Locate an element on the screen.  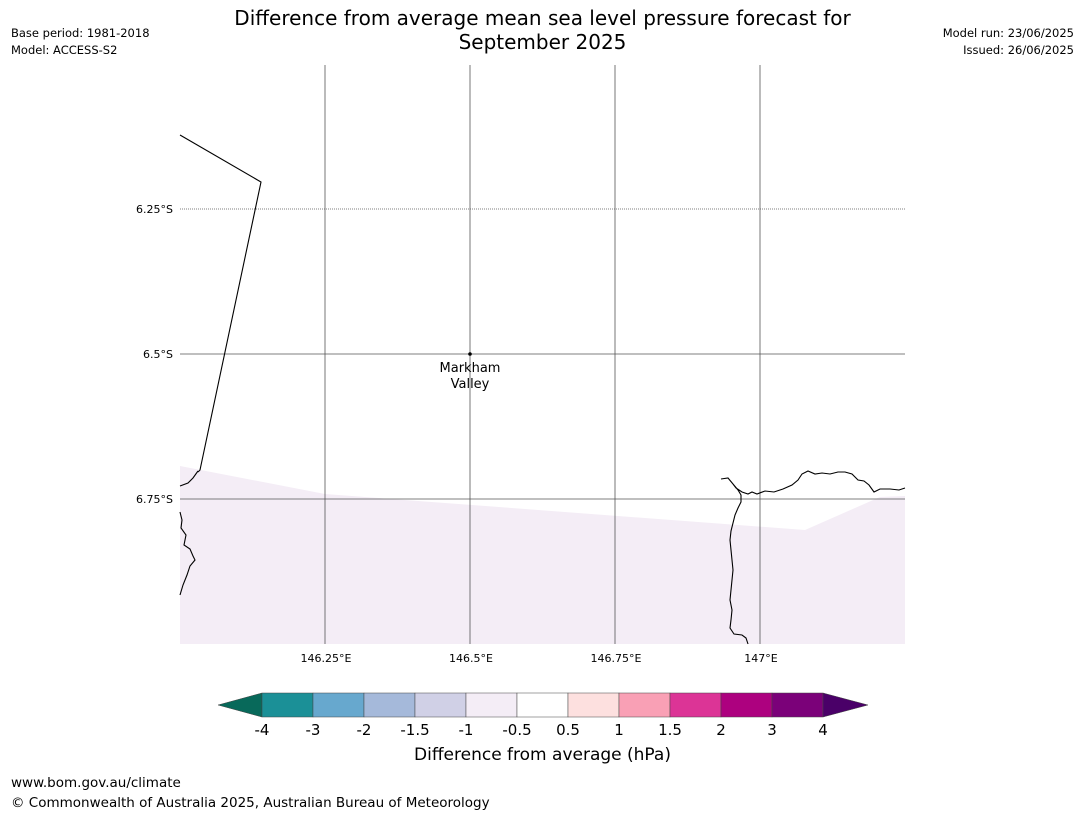
place-name-line-2: Valley is located at coordinates (470, 384).